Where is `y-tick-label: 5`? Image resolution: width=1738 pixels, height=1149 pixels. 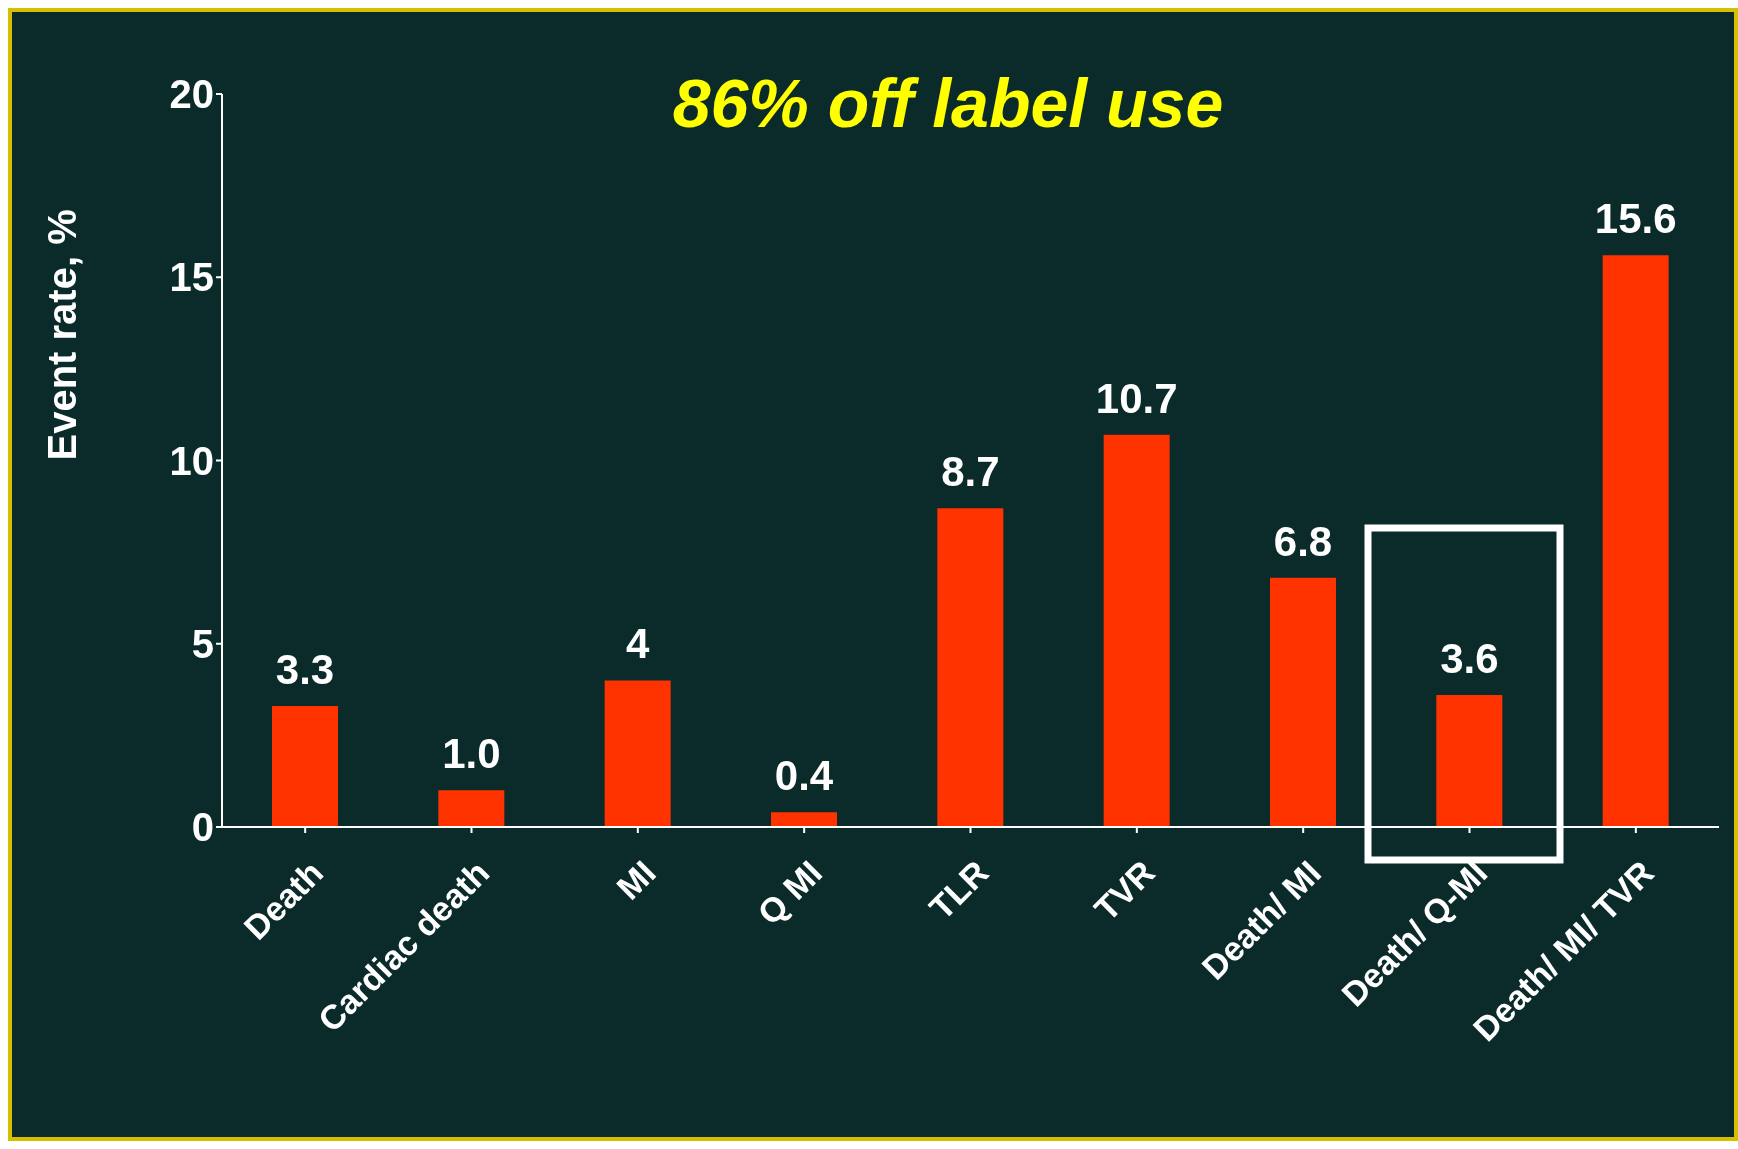 y-tick-label: 5 is located at coordinates (202, 643).